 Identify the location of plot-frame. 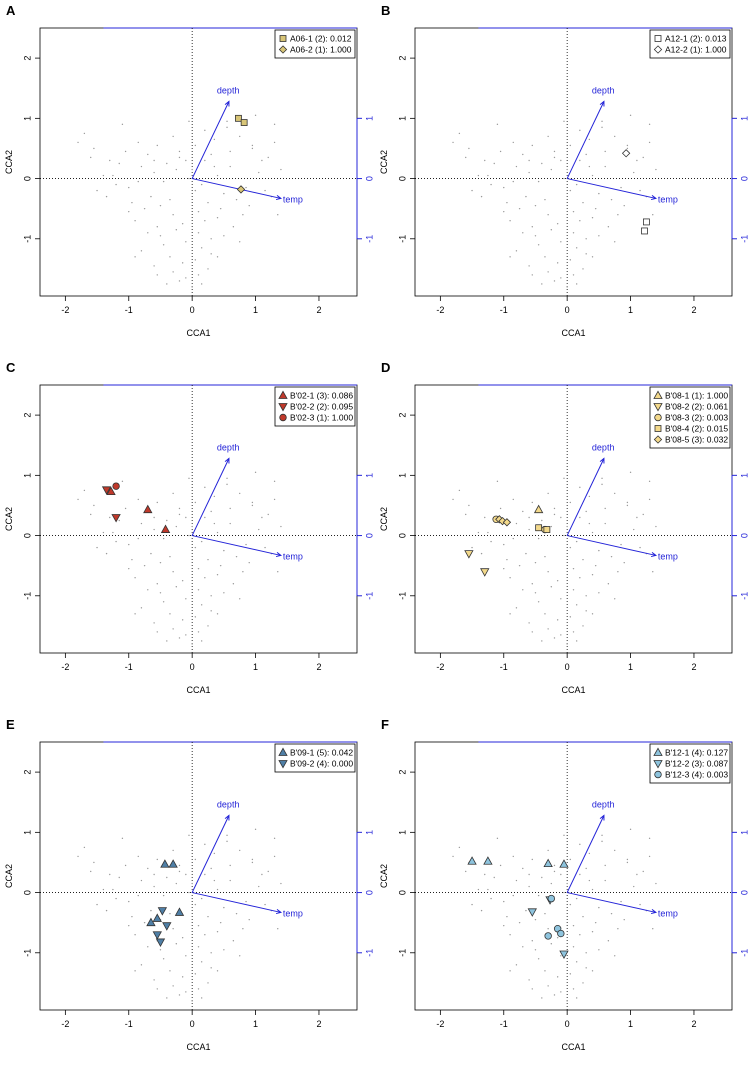
(198, 876).